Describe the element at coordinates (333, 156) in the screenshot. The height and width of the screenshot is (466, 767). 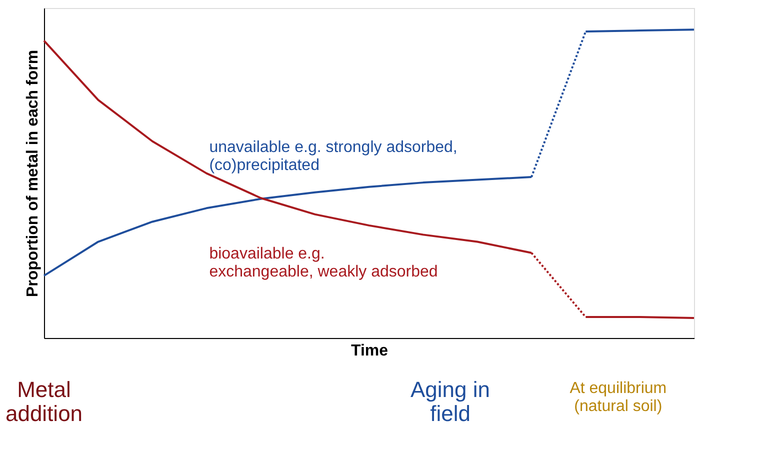
I see `series-label: unavailable e.g. strongly adsorbed, (co)precipitated` at that location.